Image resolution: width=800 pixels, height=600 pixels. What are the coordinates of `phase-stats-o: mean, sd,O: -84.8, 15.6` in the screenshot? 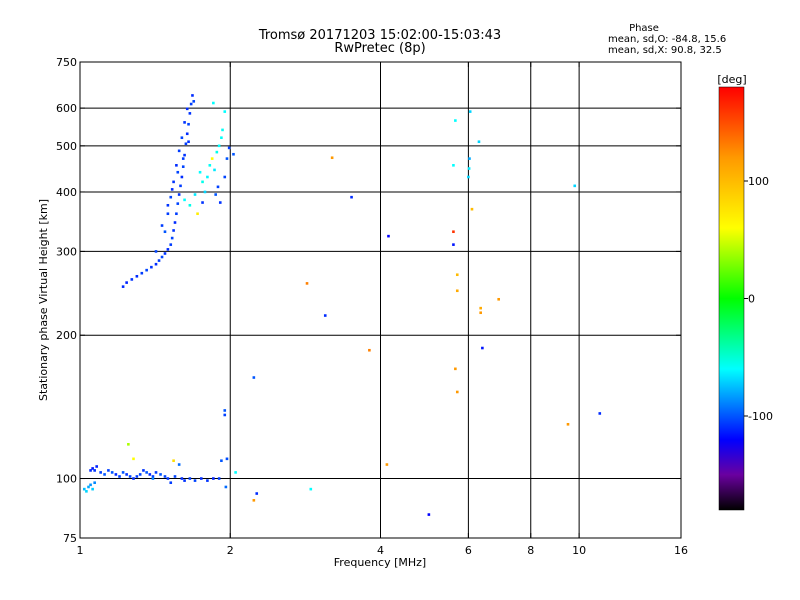 It's located at (667, 39).